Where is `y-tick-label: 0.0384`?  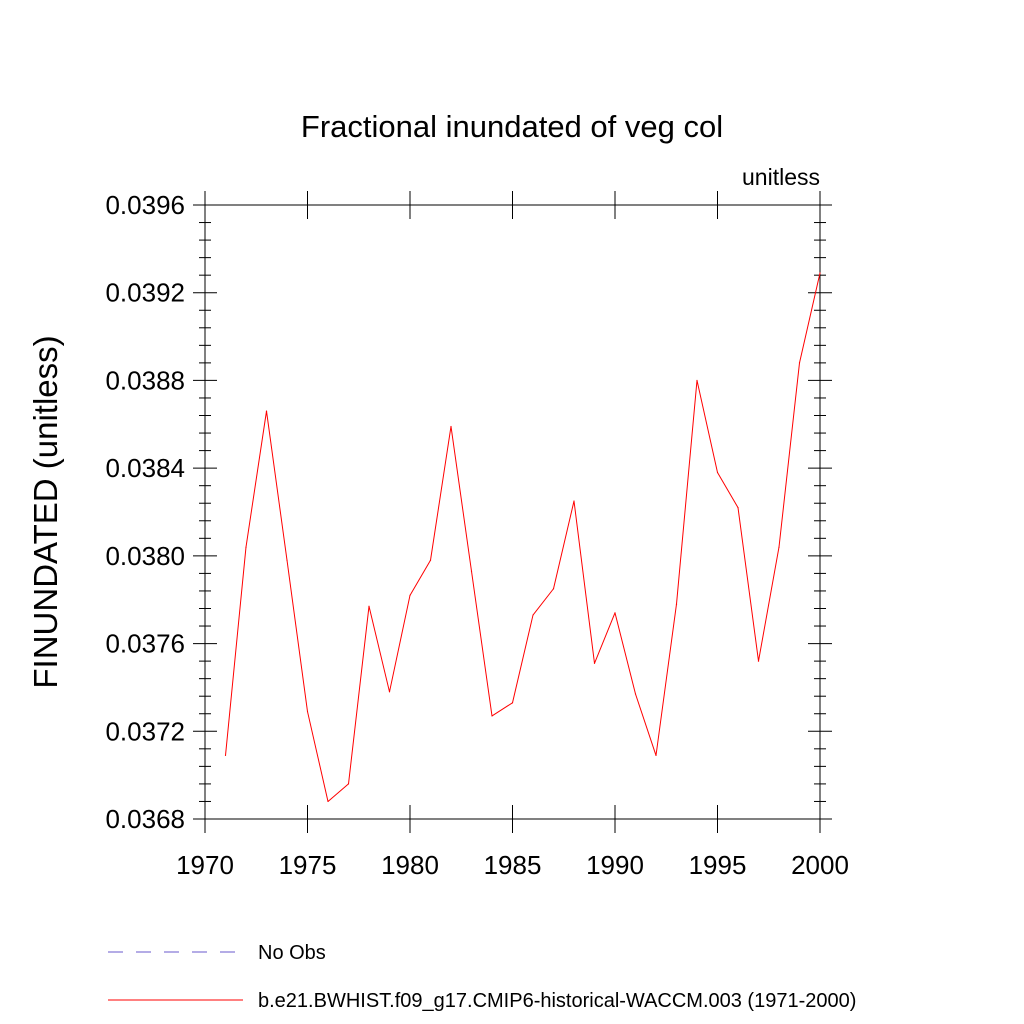
y-tick-label: 0.0384 is located at coordinates (145, 468).